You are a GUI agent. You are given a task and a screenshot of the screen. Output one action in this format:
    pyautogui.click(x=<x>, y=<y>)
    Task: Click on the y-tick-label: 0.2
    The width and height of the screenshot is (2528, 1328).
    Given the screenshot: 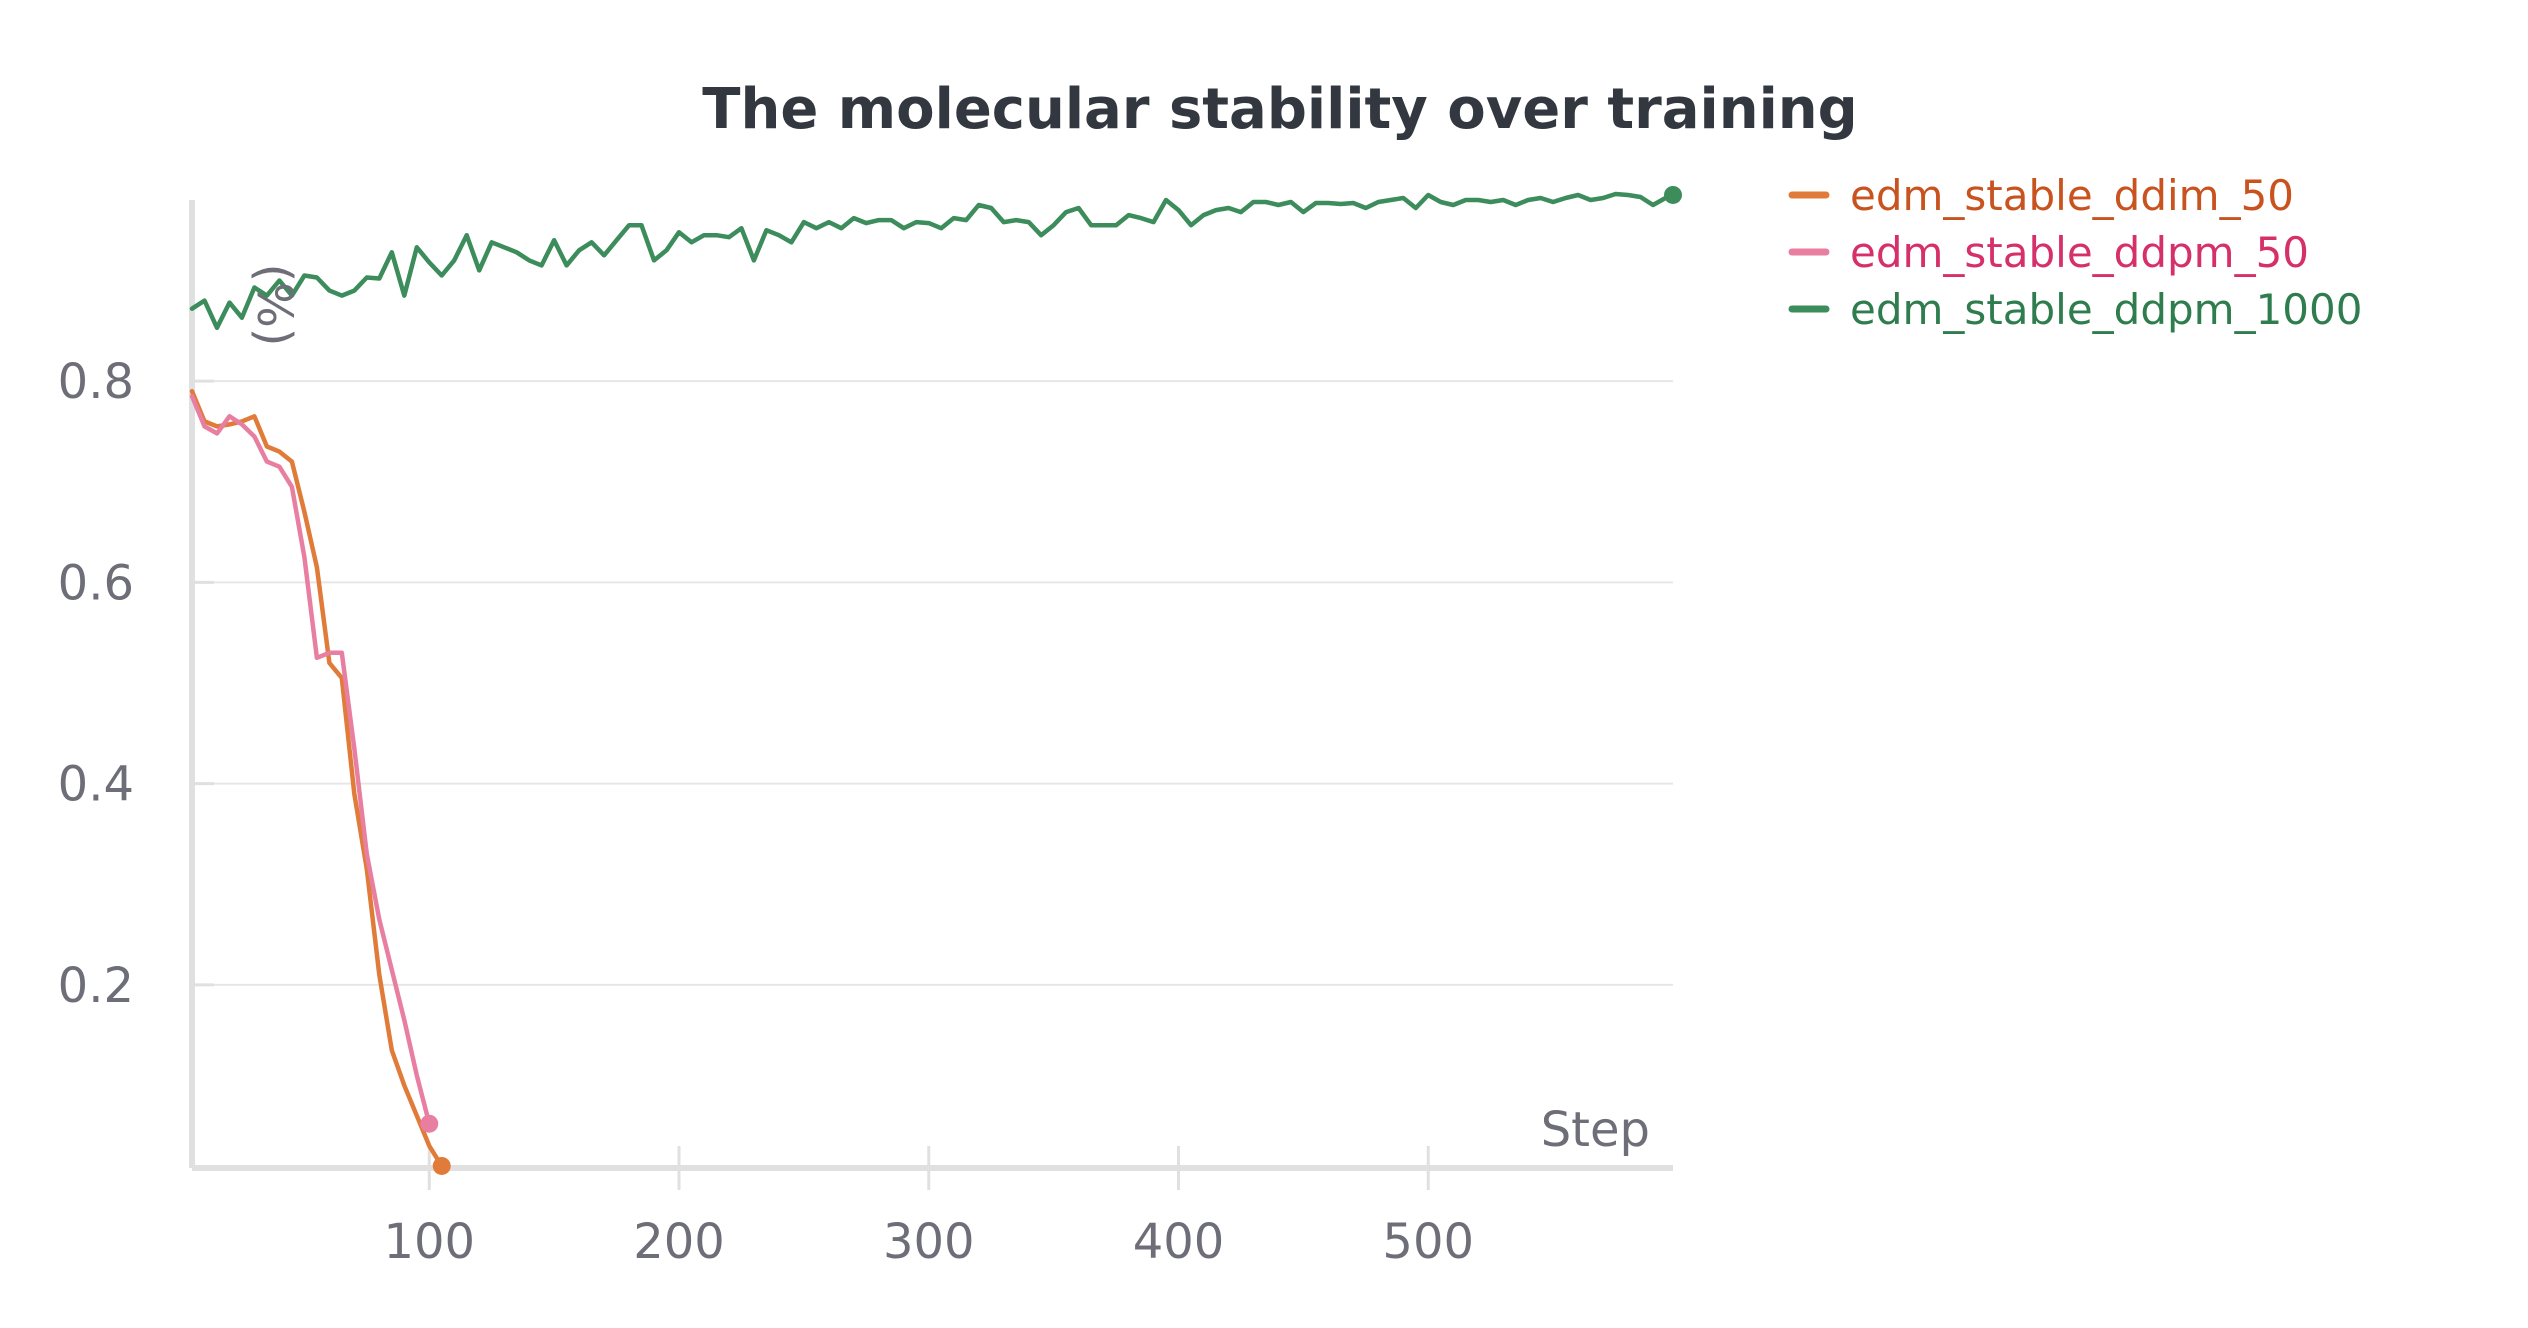 What is the action you would take?
    pyautogui.click(x=96, y=986)
    